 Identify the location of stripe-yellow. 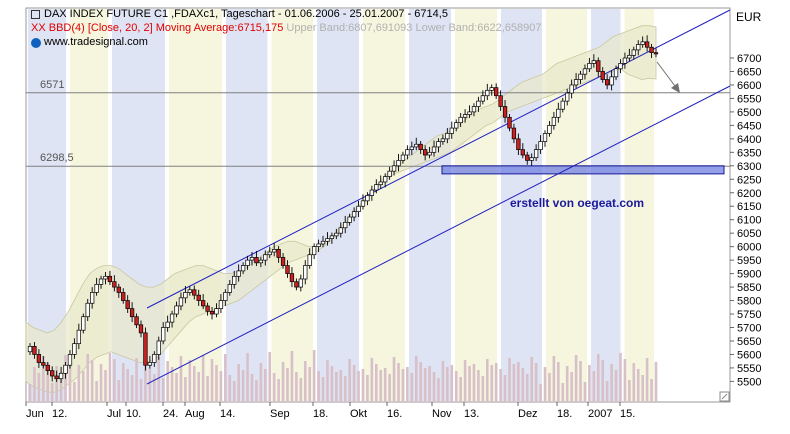
(476, 205).